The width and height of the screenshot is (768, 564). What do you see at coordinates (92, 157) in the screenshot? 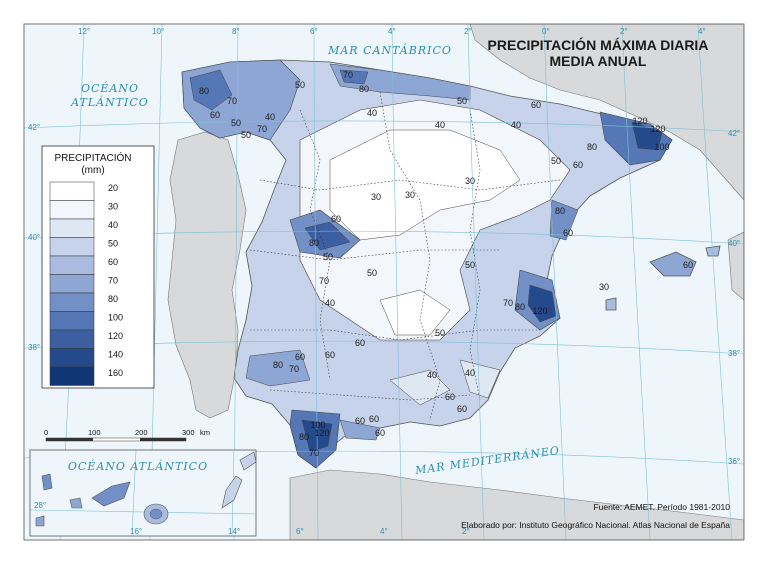
I see `legend-title: PRECIPITACIÓN` at bounding box center [92, 157].